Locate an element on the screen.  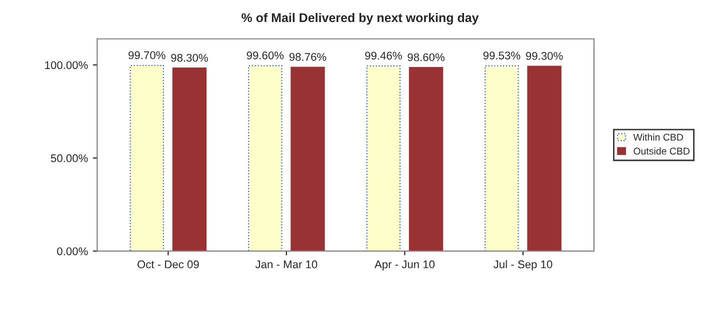
y-tick-label: 0.00% is located at coordinates (72, 251).